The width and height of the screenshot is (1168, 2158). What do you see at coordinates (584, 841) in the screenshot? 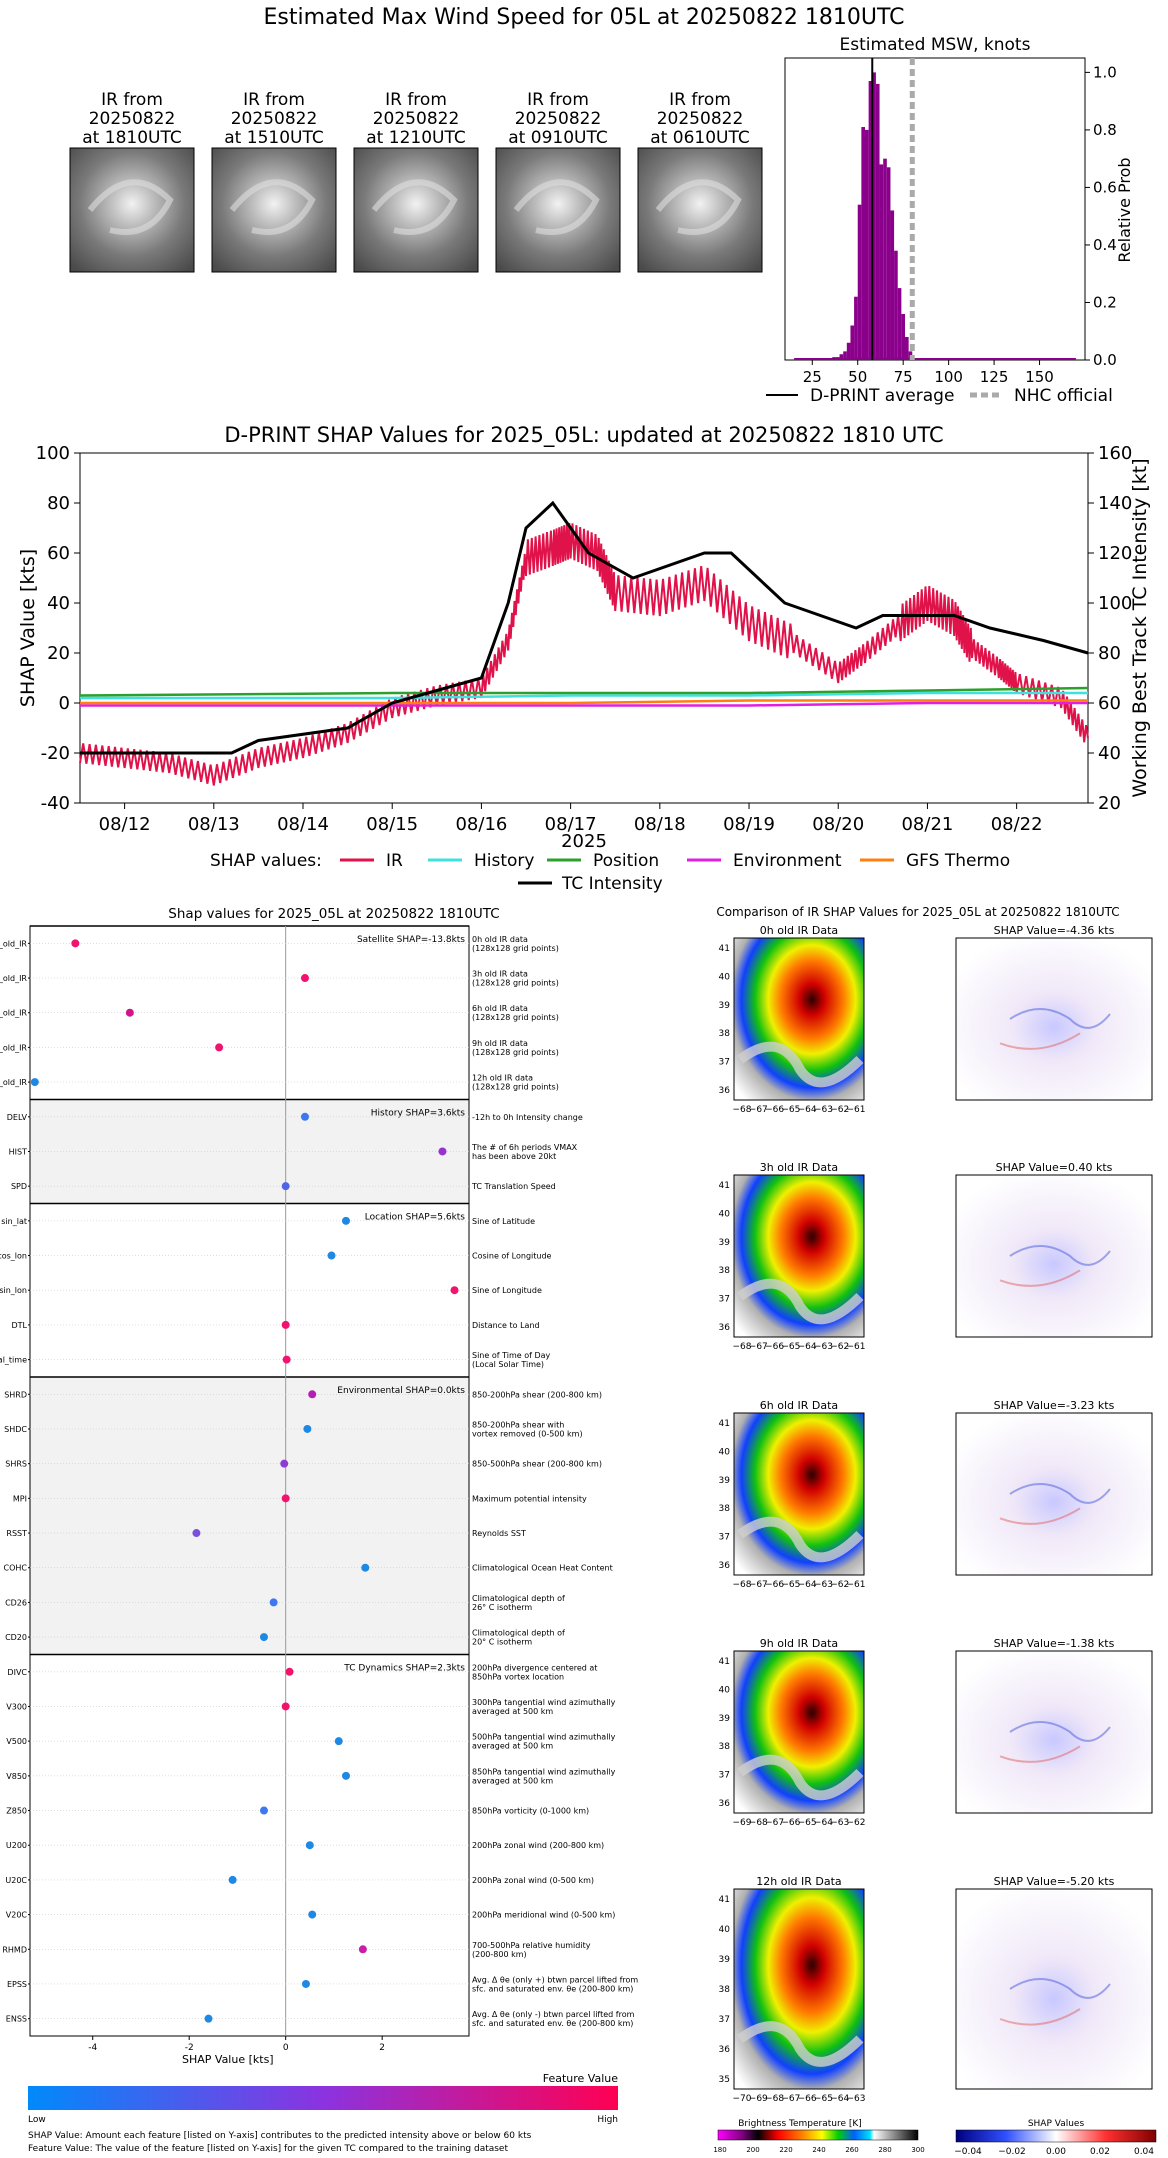
I see `x-axis-label: 2025` at bounding box center [584, 841].